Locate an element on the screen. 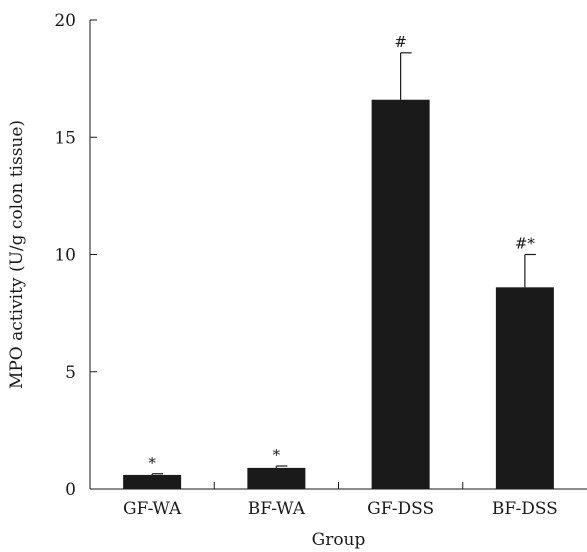 The image size is (587, 552). y-tick-label: 0 is located at coordinates (70, 490).